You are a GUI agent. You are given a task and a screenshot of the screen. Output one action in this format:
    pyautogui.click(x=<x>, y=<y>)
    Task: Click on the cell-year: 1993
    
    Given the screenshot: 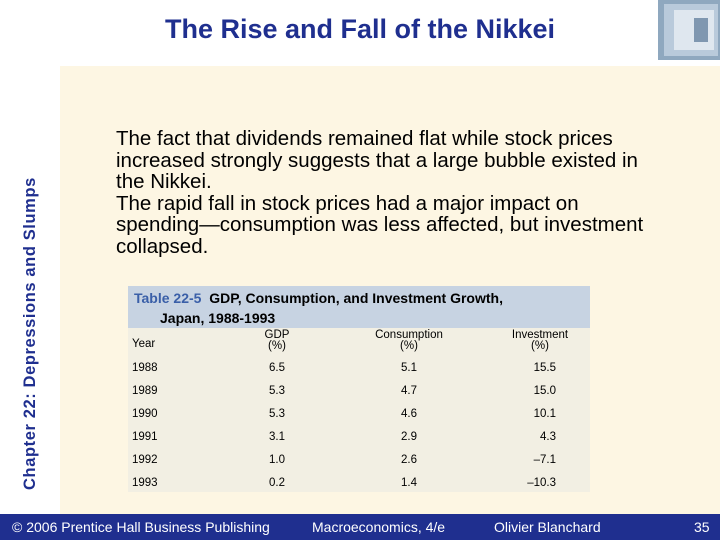 What is the action you would take?
    pyautogui.click(x=145, y=483)
    